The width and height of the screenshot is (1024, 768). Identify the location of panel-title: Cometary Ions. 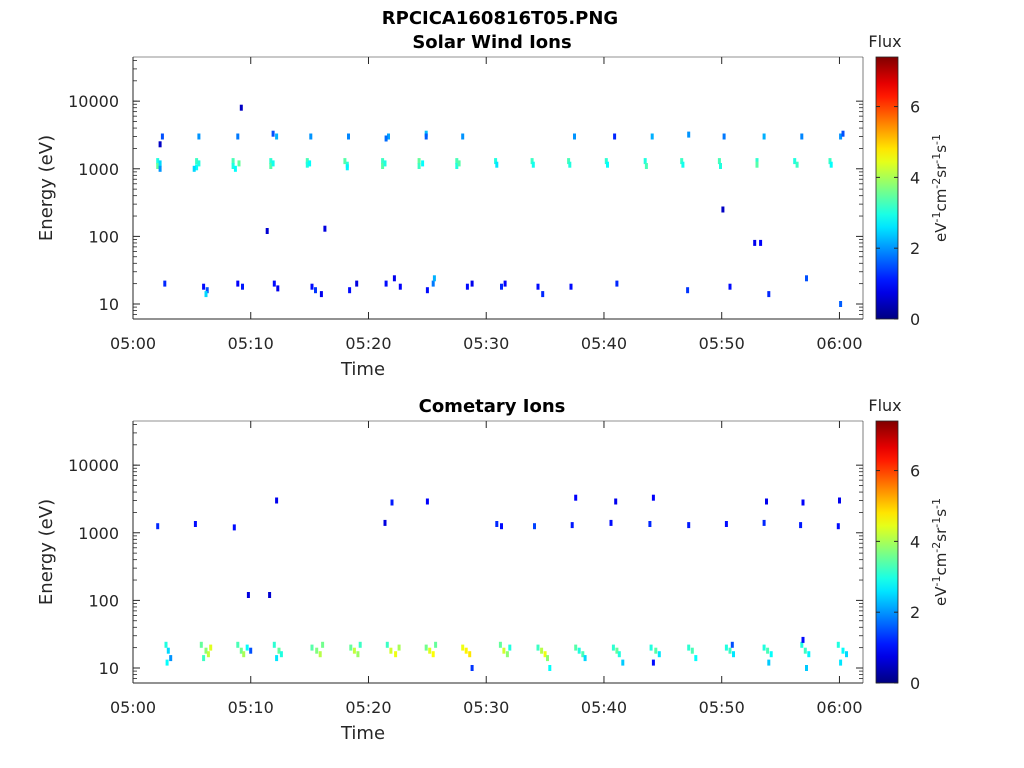
(492, 406).